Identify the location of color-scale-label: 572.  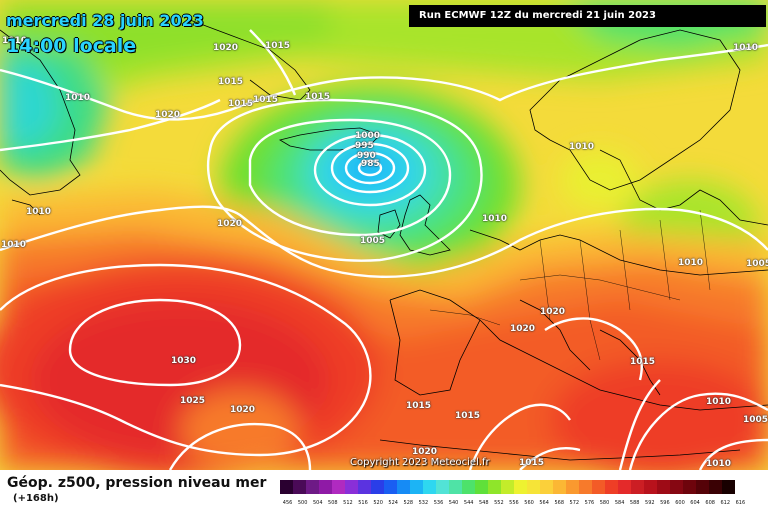
(574, 503).